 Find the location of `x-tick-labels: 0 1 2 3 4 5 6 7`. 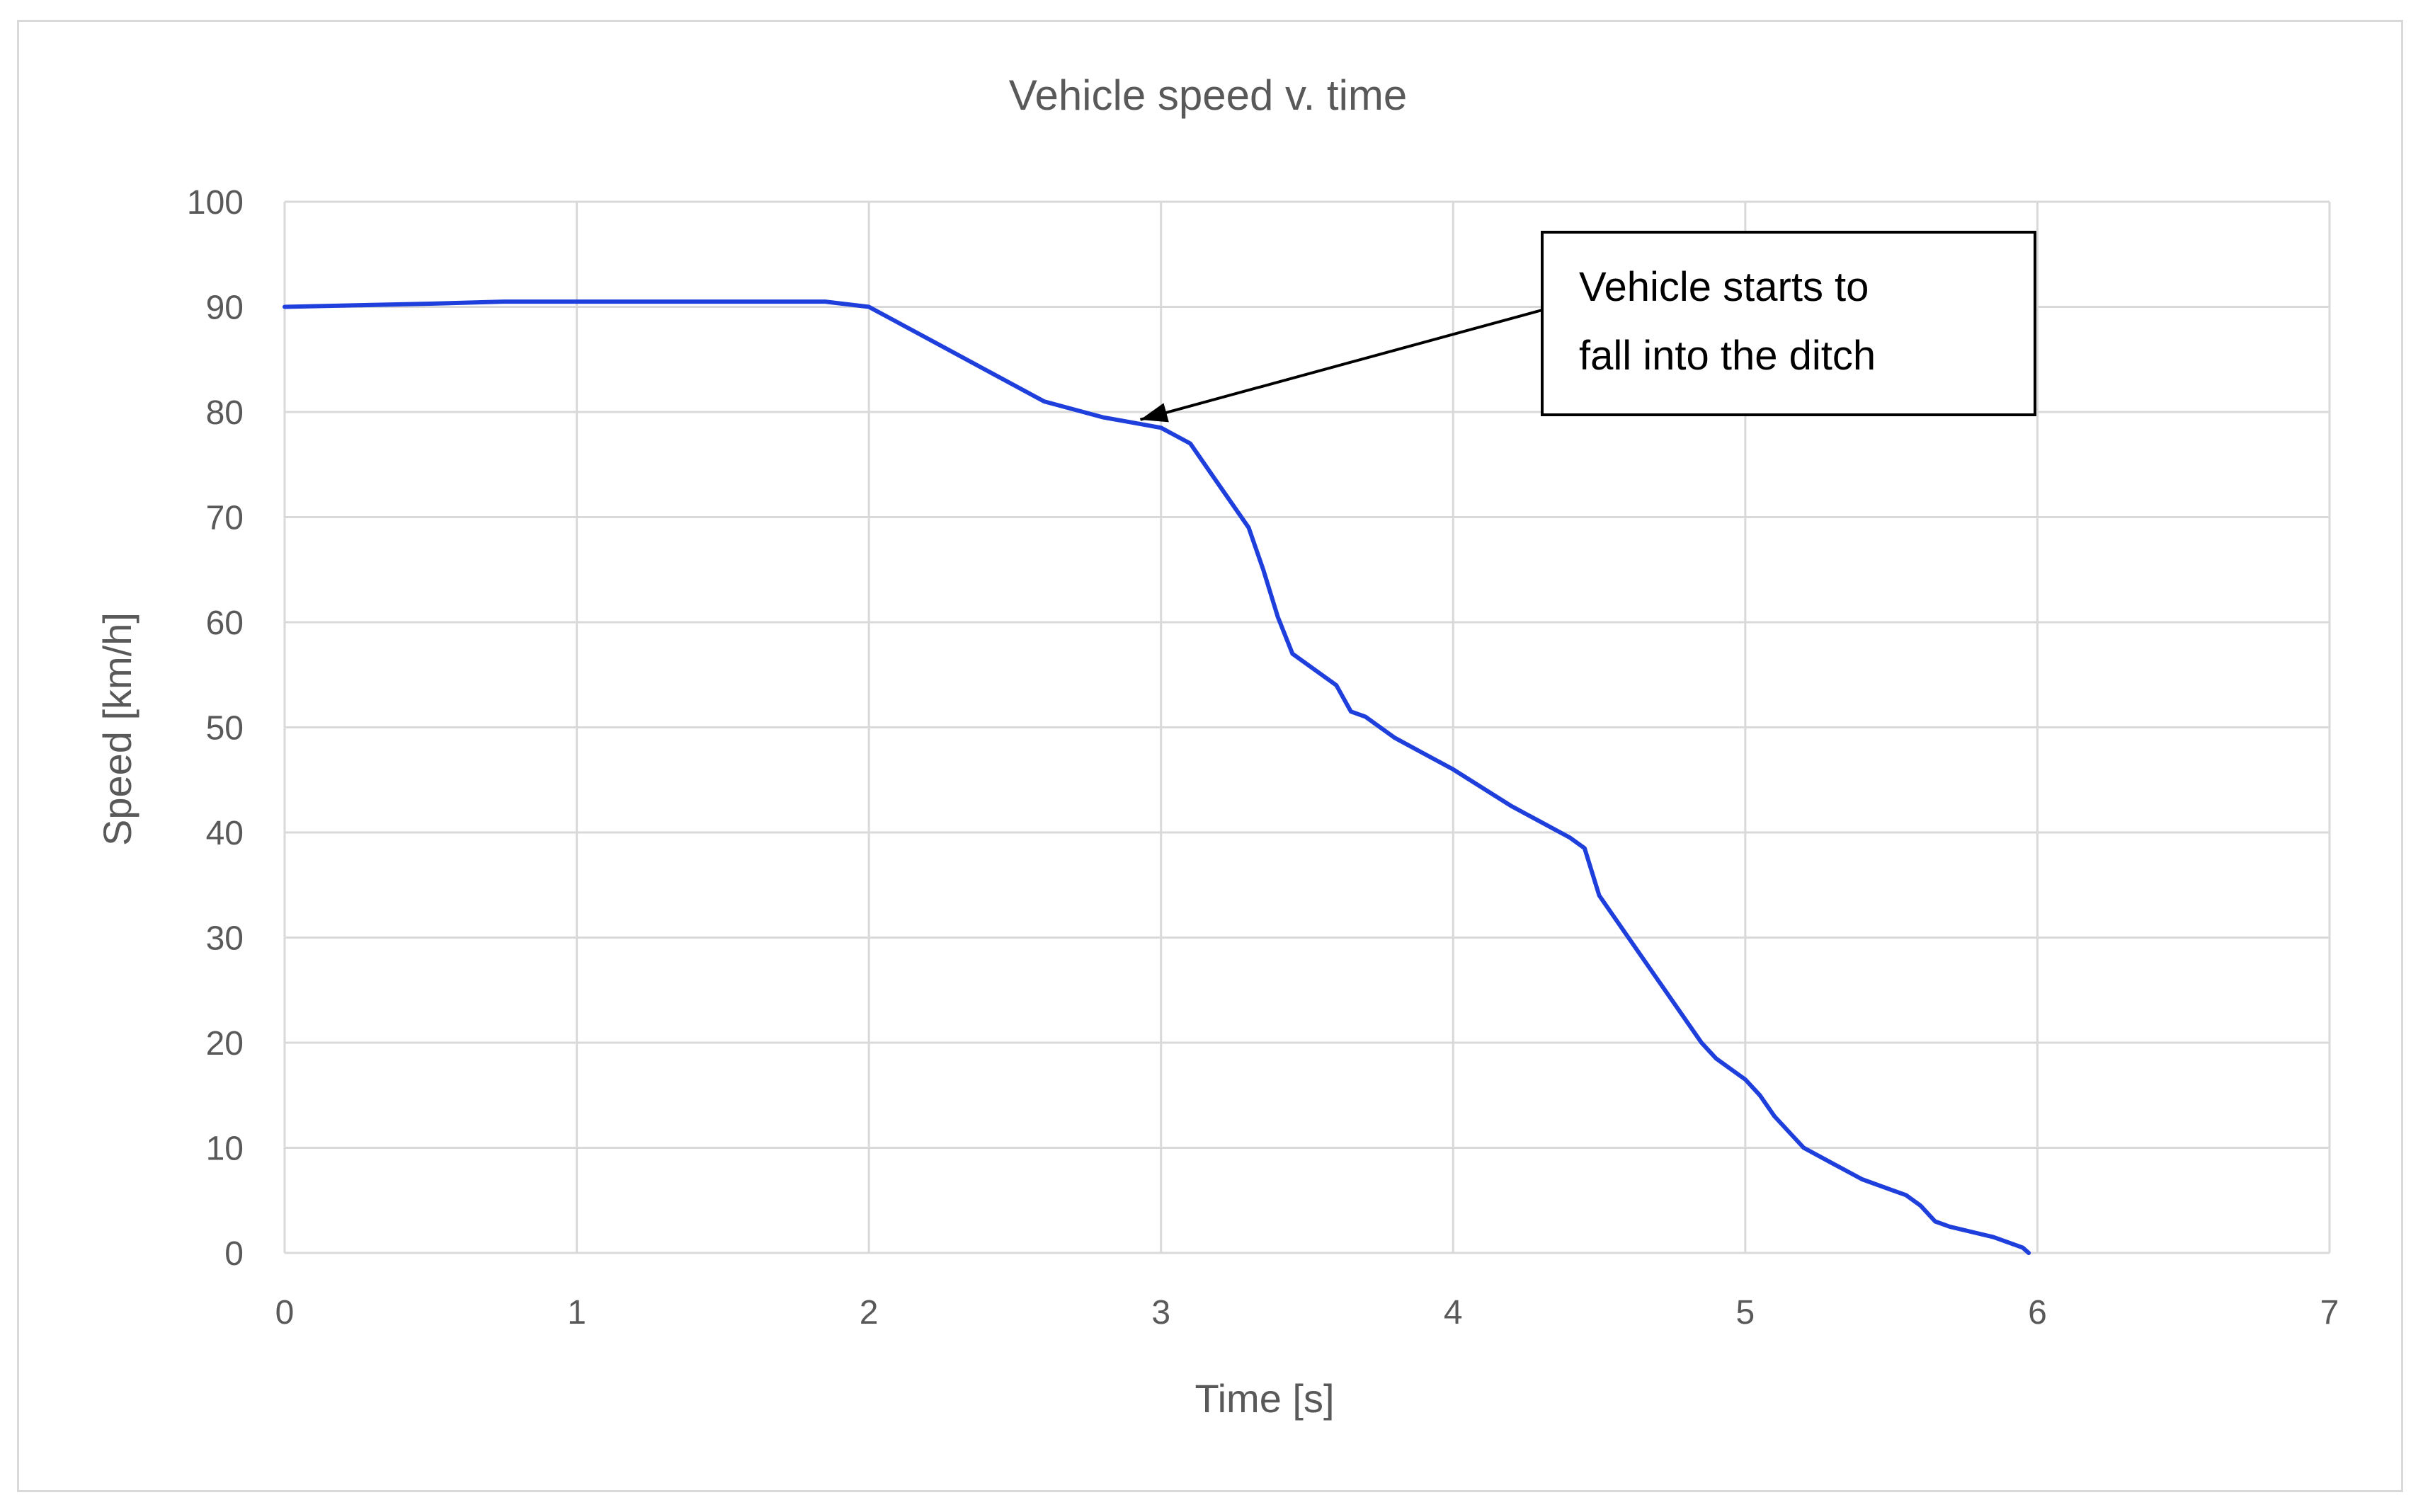

x-tick-labels: 0 1 2 3 4 5 6 7 is located at coordinates (1307, 1312).